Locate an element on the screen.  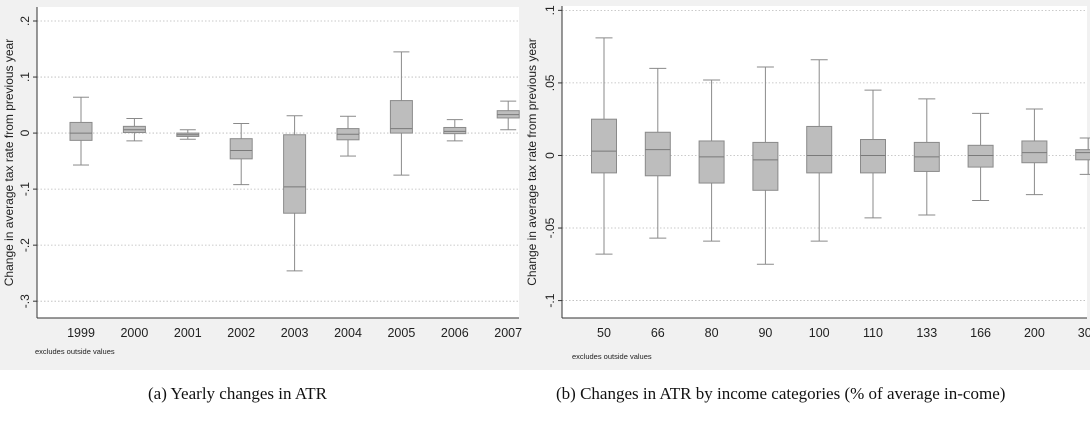
x-tick-label: 1999 is located at coordinates (81, 333).